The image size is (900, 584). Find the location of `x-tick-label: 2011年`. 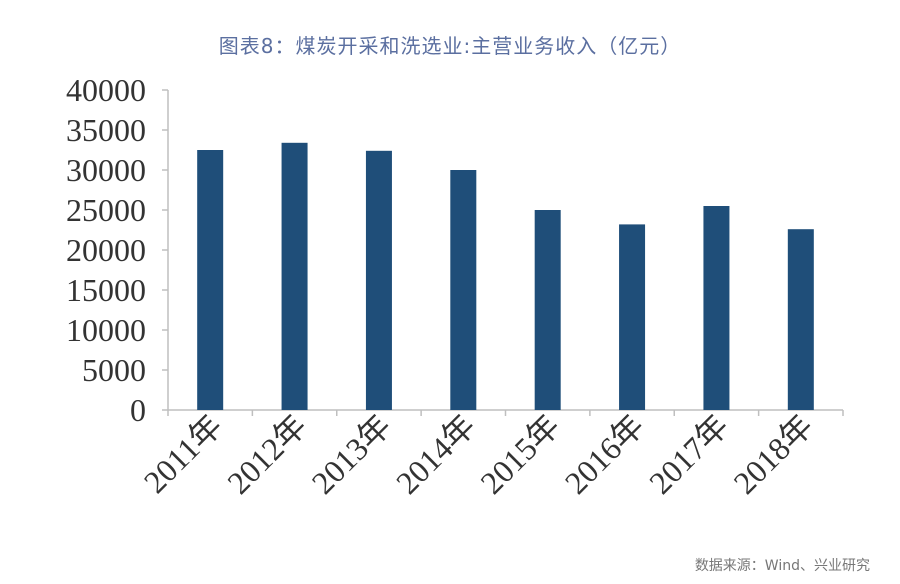

x-tick-label: 2011年 is located at coordinates (183, 453).